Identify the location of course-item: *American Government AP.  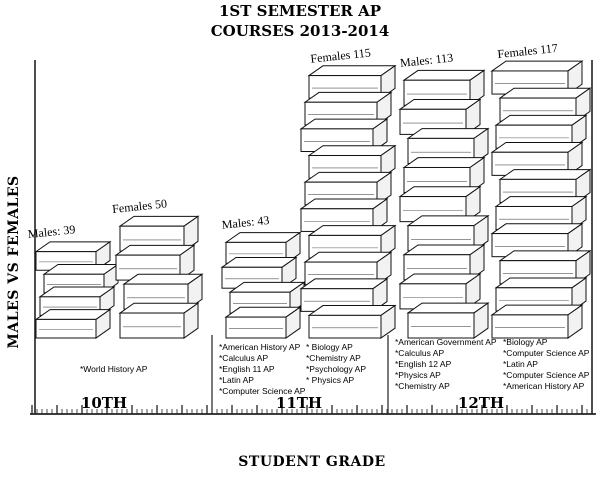
(446, 342).